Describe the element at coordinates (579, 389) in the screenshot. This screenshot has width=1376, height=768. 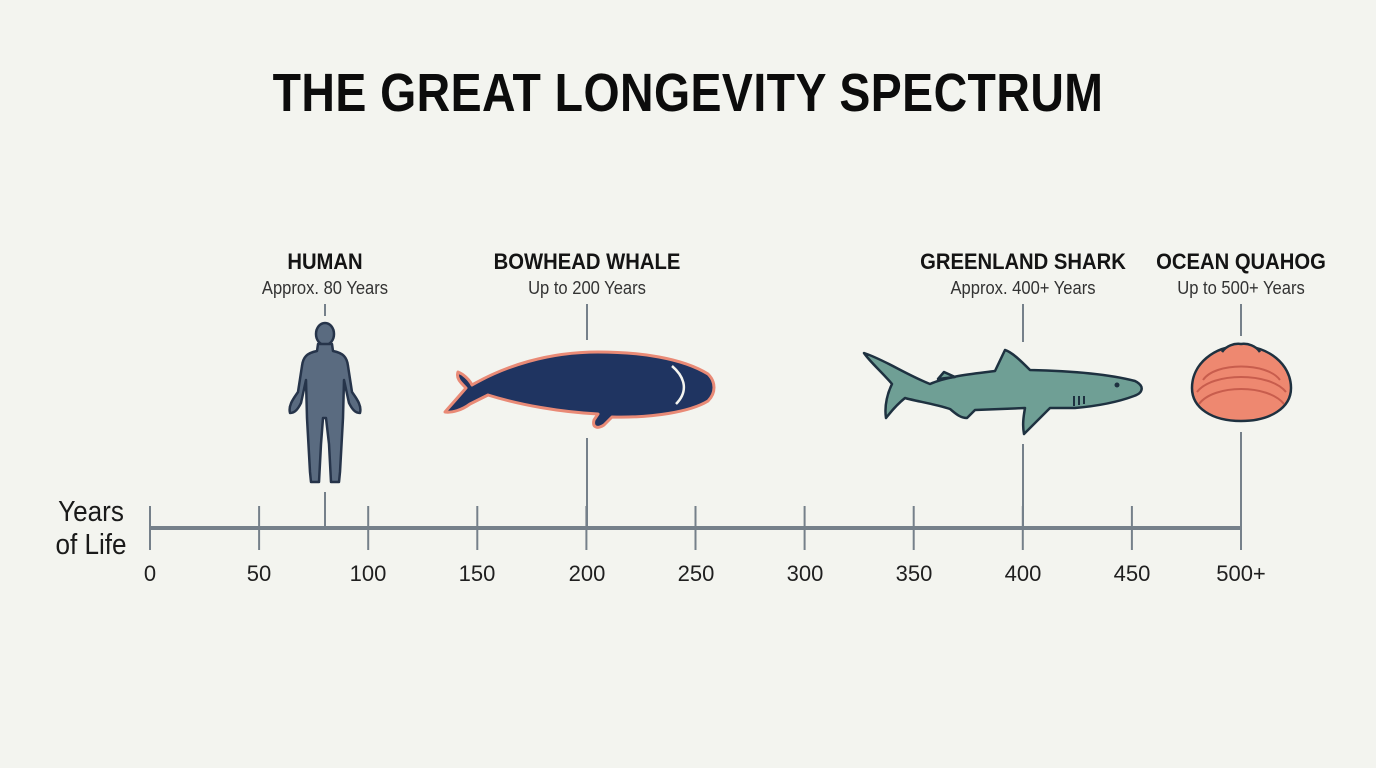
I see `bowhead-whale-icon` at that location.